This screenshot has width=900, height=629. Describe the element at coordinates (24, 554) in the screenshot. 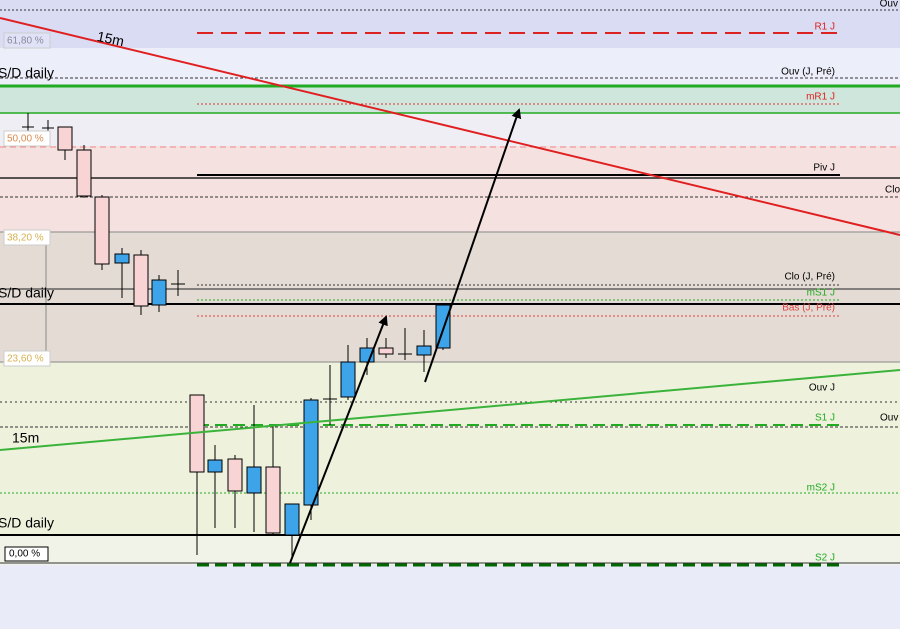

I see `fib-label: 0,00 %` at that location.